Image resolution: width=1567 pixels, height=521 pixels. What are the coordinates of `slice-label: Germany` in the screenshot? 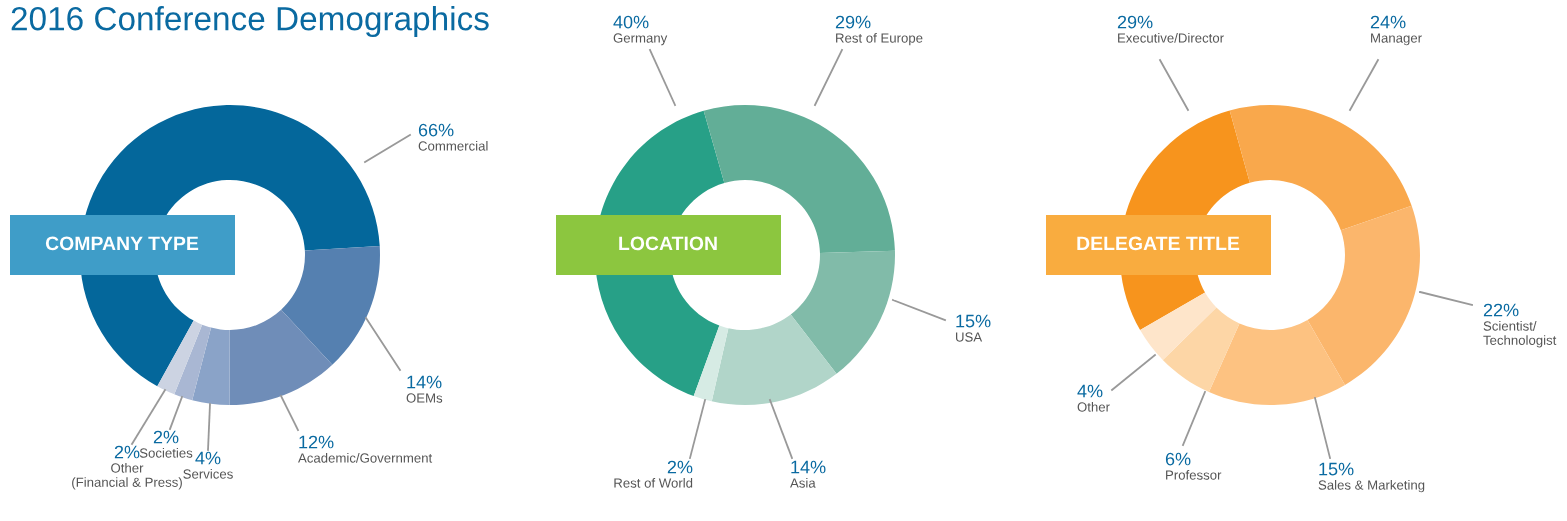 It's located at (640, 39).